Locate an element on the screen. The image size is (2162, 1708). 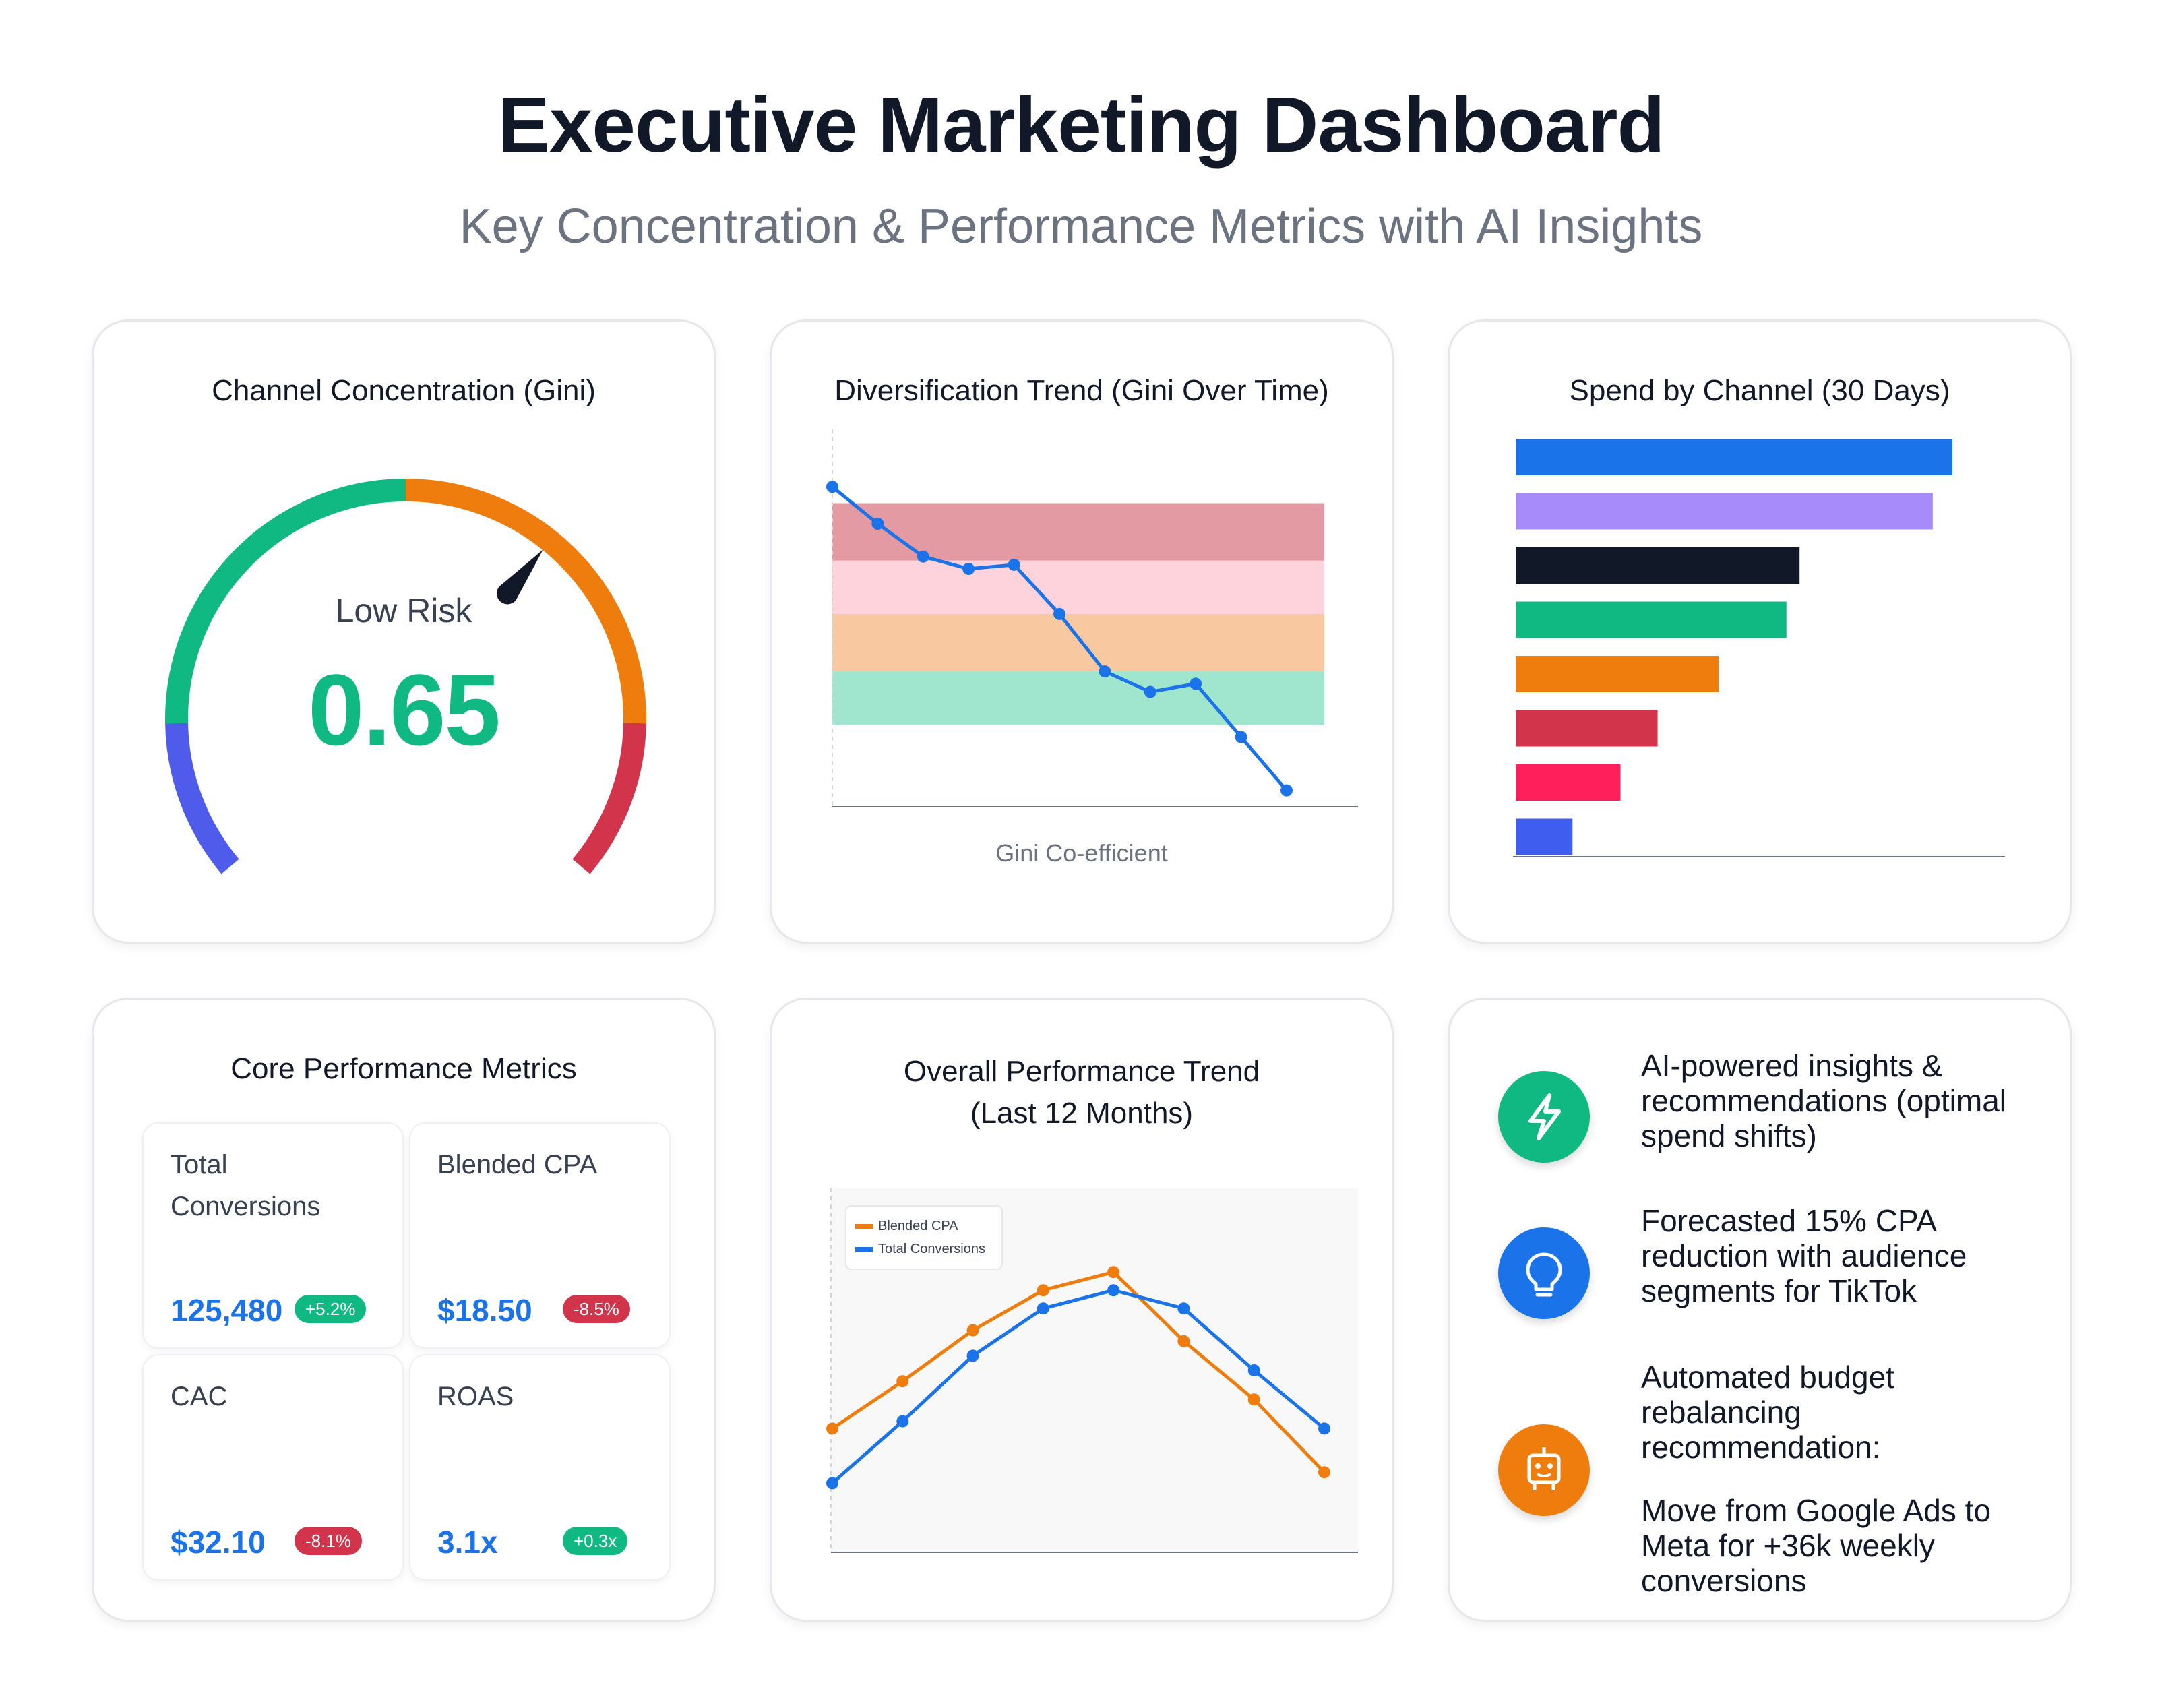
gauge-value: 0.65 is located at coordinates (404, 709).